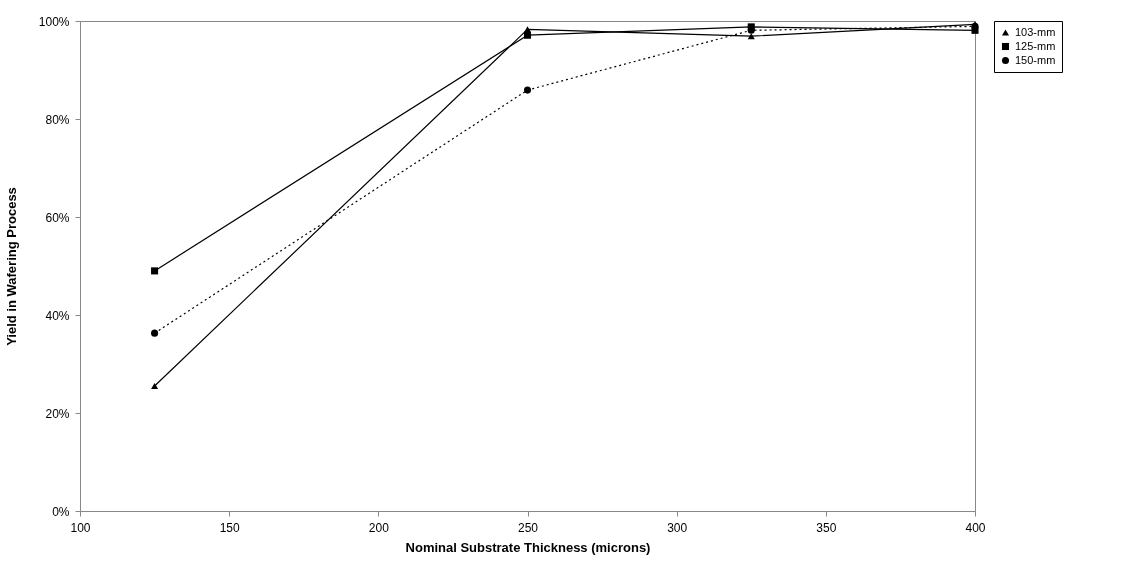  What do you see at coordinates (826, 527) in the screenshot?
I see `x-tick-label: 350` at bounding box center [826, 527].